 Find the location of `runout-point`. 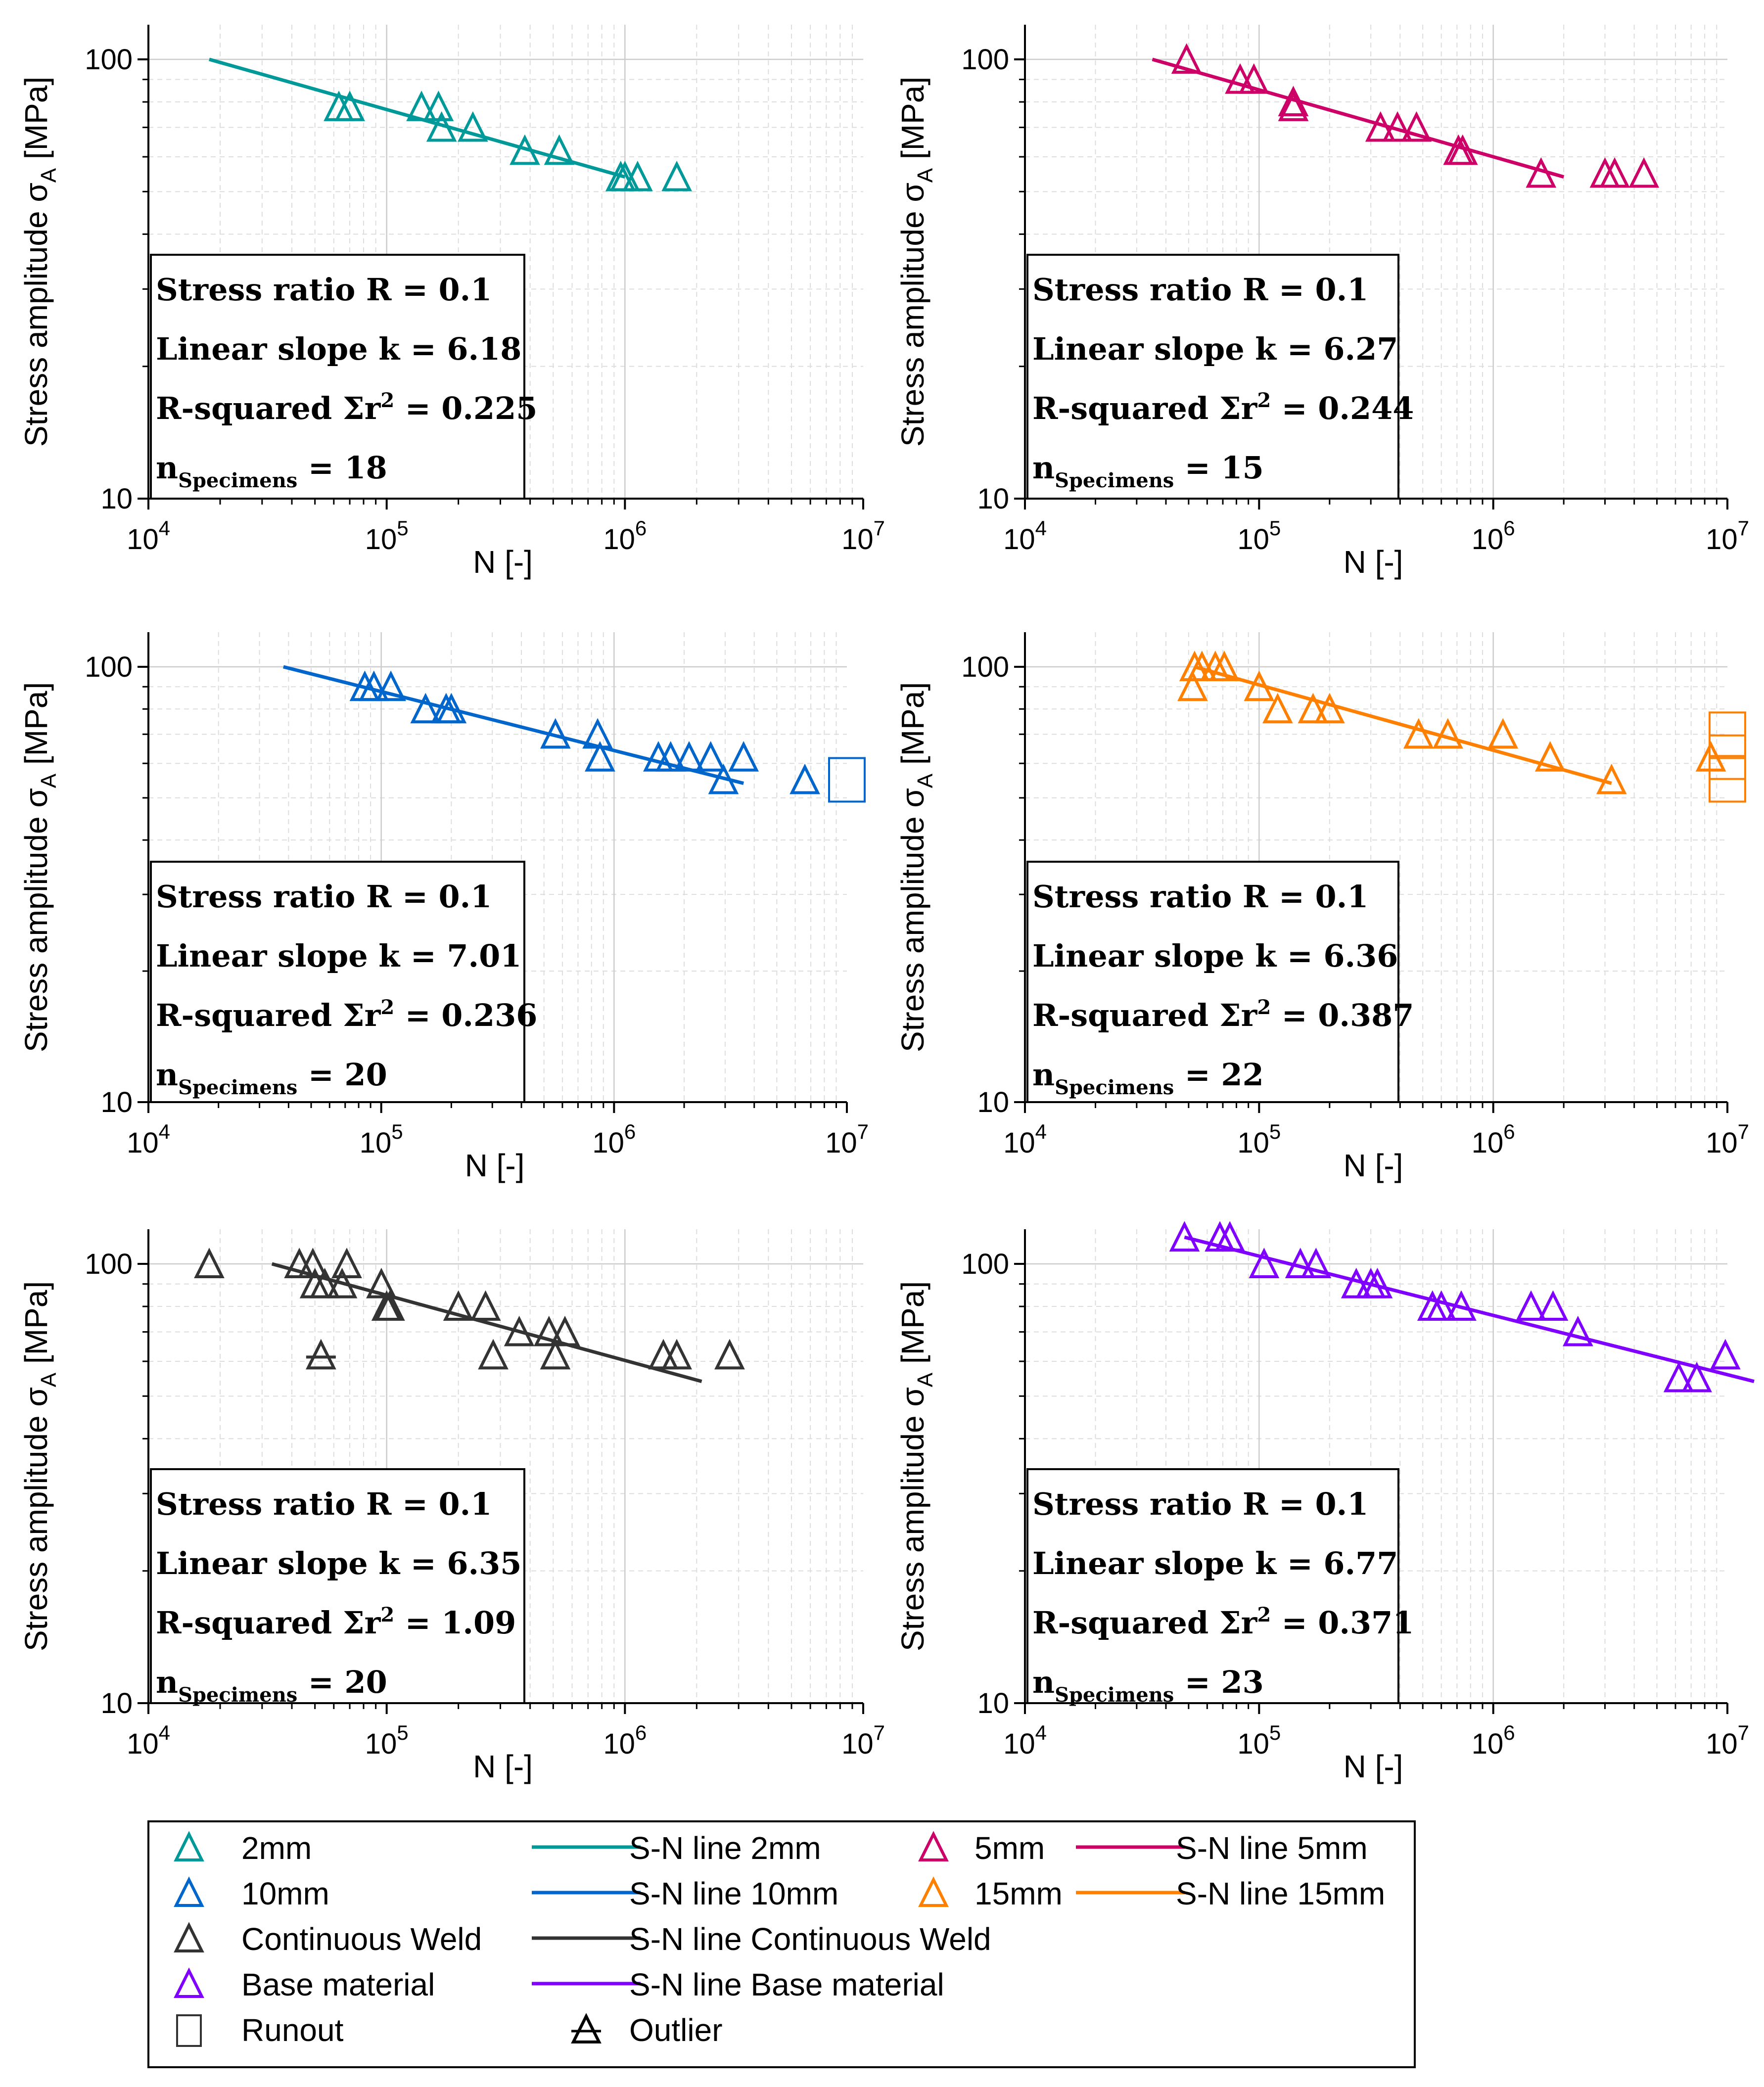

runout-point is located at coordinates (1727, 734).